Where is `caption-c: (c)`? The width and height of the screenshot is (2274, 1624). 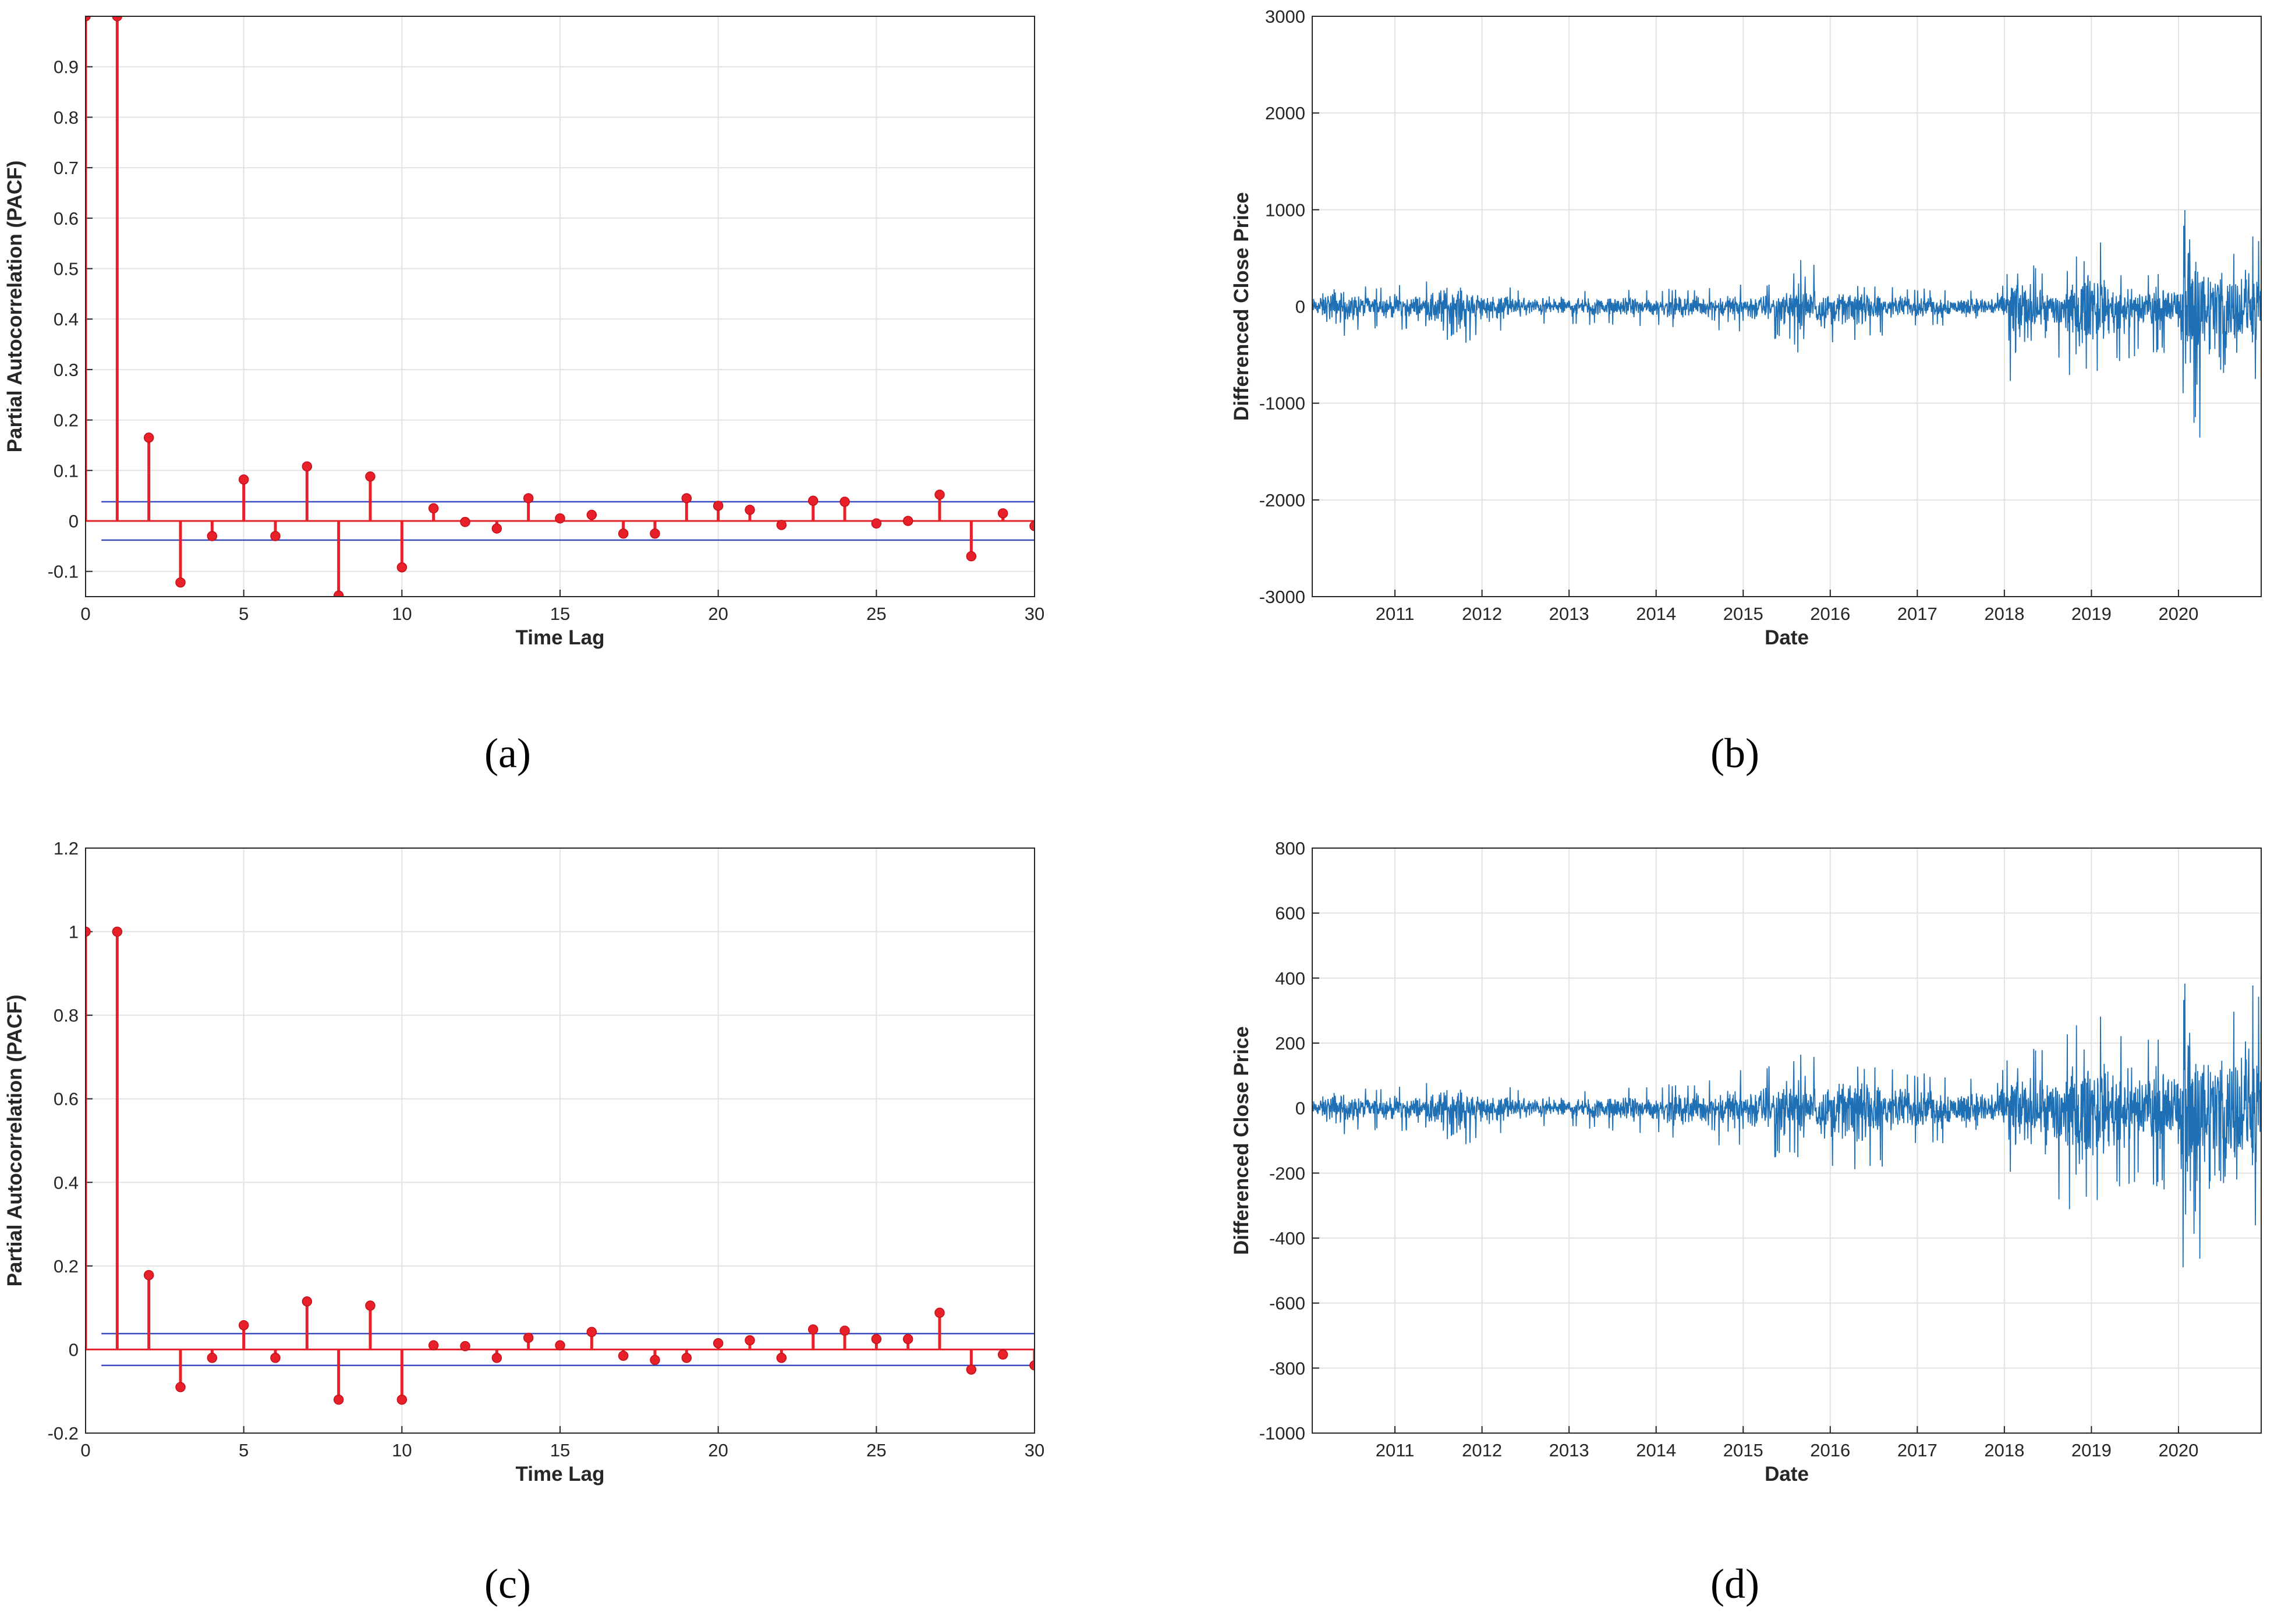 caption-c: (c) is located at coordinates (507, 1584).